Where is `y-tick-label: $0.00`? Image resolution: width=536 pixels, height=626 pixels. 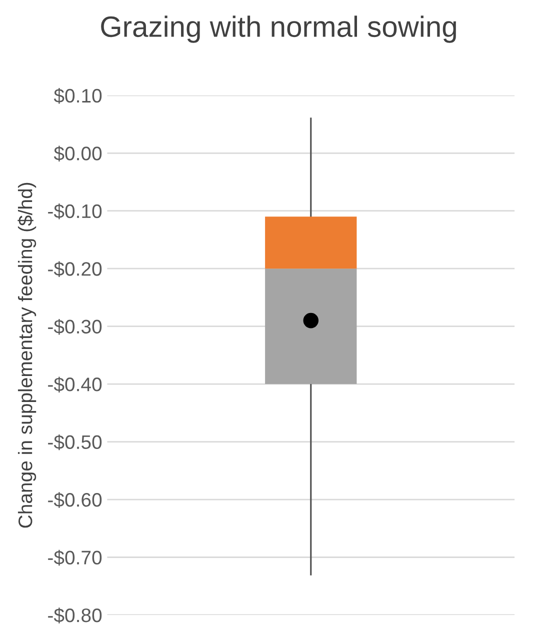 y-tick-label: $0.00 is located at coordinates (78, 154).